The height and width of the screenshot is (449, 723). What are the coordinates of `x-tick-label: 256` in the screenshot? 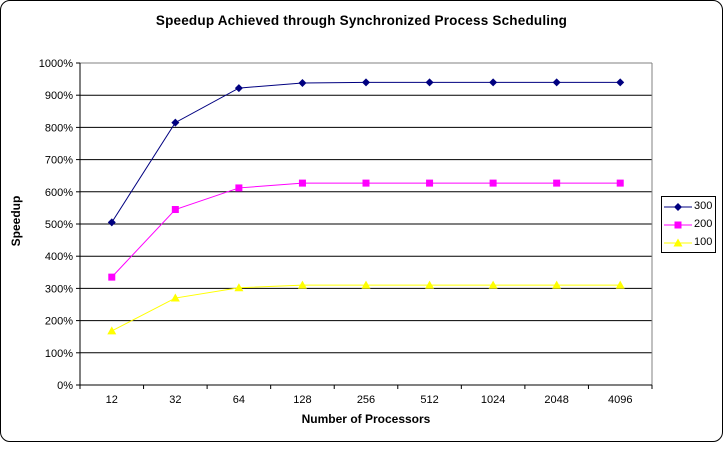 It's located at (366, 400).